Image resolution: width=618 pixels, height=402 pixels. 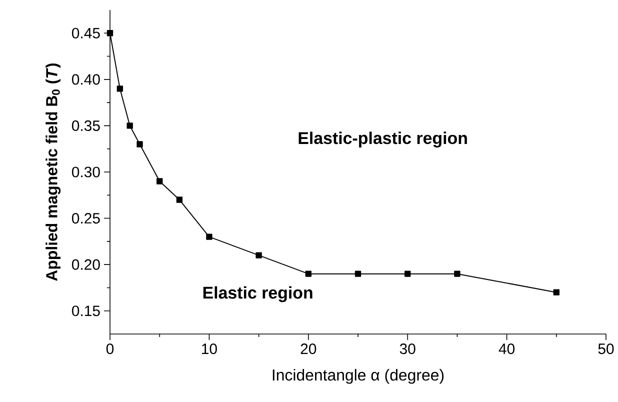 I want to click on x-tick-label: 20, so click(x=308, y=349).